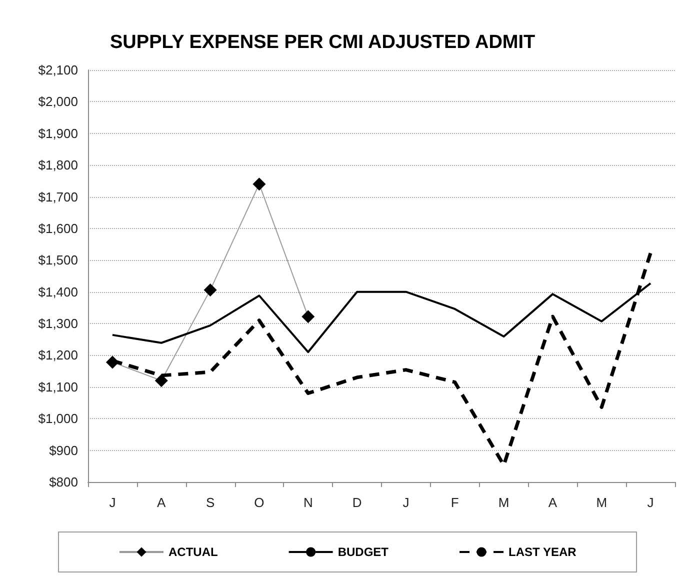 This screenshot has width=695, height=584. What do you see at coordinates (259, 502) in the screenshot?
I see `x-tick-label: O` at bounding box center [259, 502].